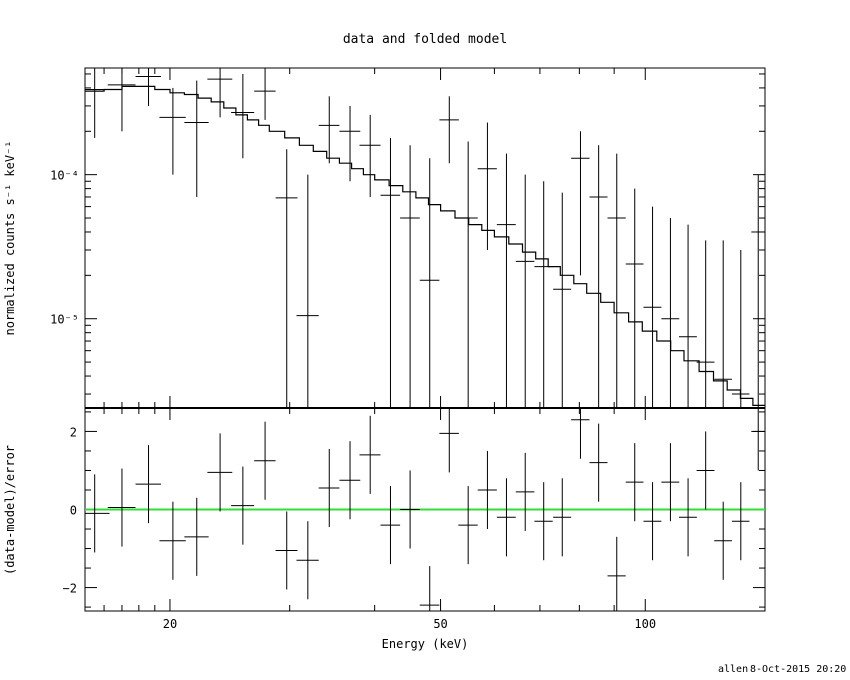  Describe the element at coordinates (64, 176) in the screenshot. I see `y-tick-label-upper: 10⁻⁴` at that location.